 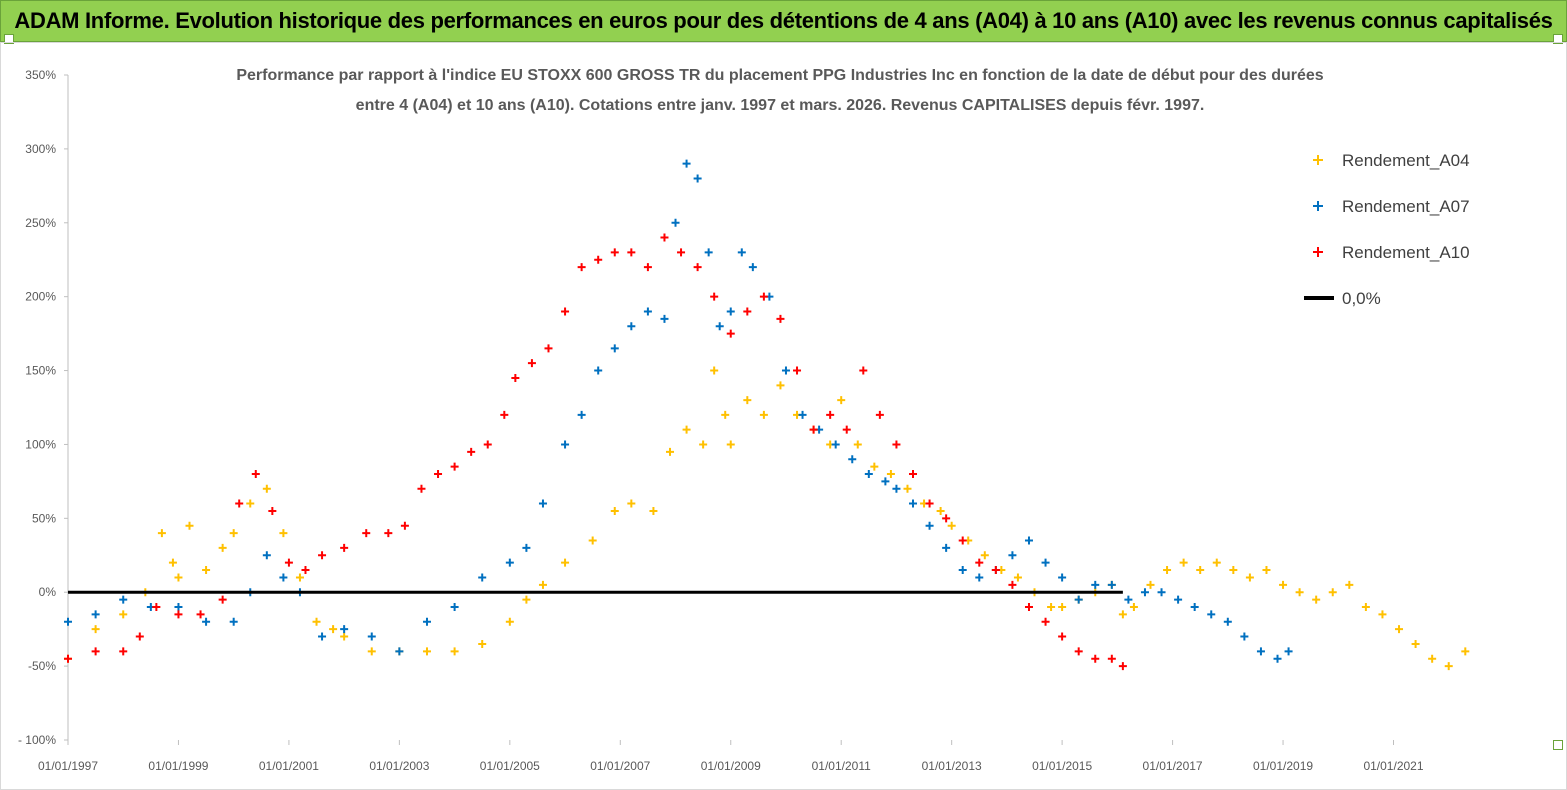 I want to click on x-tick-label: 01/01/2011, so click(x=841, y=766).